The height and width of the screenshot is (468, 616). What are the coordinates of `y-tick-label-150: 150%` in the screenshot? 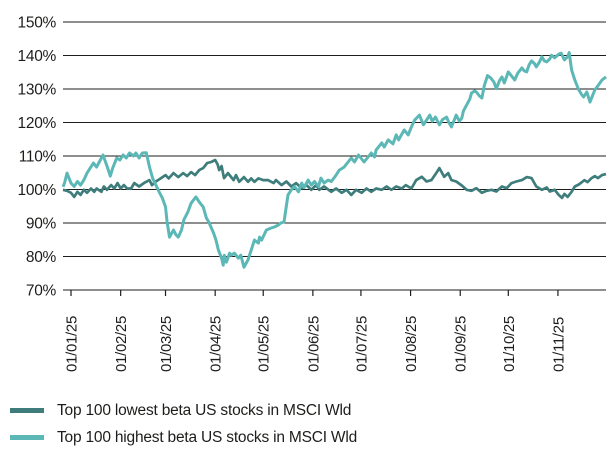 It's located at (37, 23).